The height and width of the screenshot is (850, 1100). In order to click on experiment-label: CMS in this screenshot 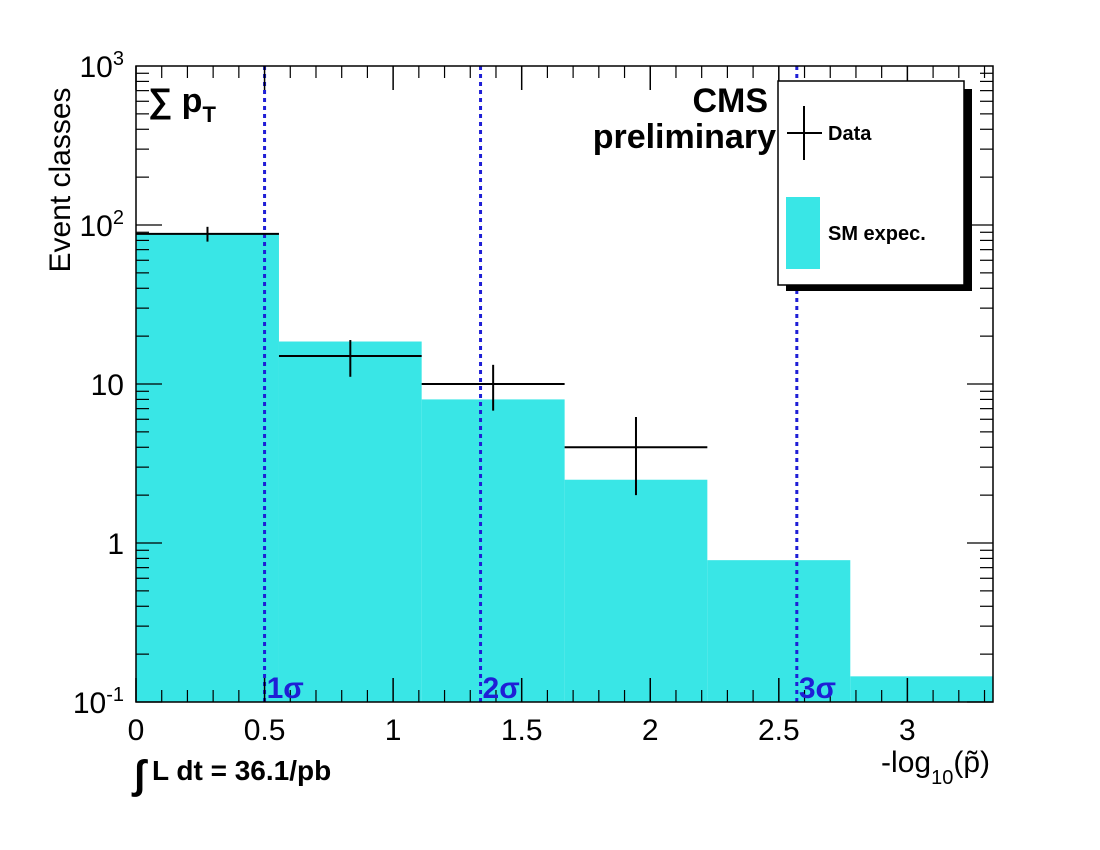, I will do `click(730, 101)`.